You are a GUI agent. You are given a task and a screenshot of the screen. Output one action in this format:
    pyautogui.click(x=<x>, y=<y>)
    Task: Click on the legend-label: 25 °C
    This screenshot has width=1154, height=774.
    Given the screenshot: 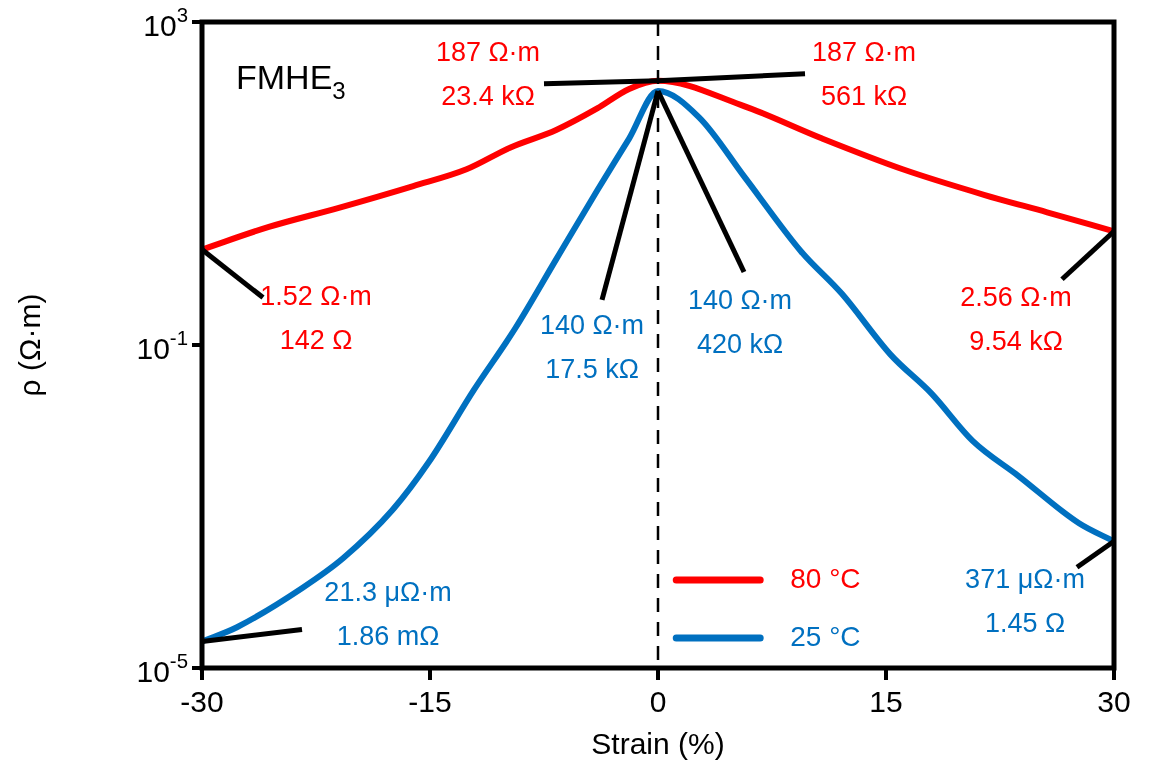 What is the action you would take?
    pyautogui.click(x=825, y=636)
    